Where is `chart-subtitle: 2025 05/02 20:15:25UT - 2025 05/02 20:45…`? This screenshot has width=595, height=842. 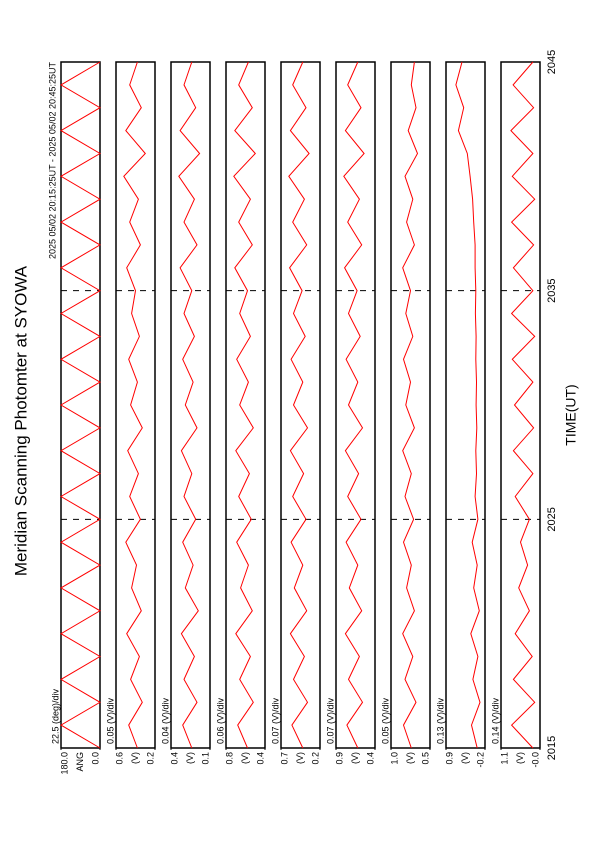
chart-subtitle: 2025 05/02 20:15:25UT - 2025 05/02 20:45… is located at coordinates (52, 160).